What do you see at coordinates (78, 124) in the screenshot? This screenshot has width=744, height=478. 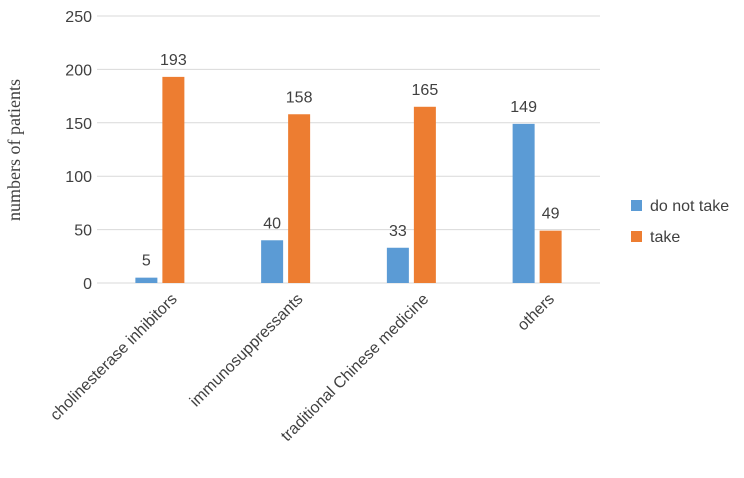 I see `y-tick-label: 150` at bounding box center [78, 124].